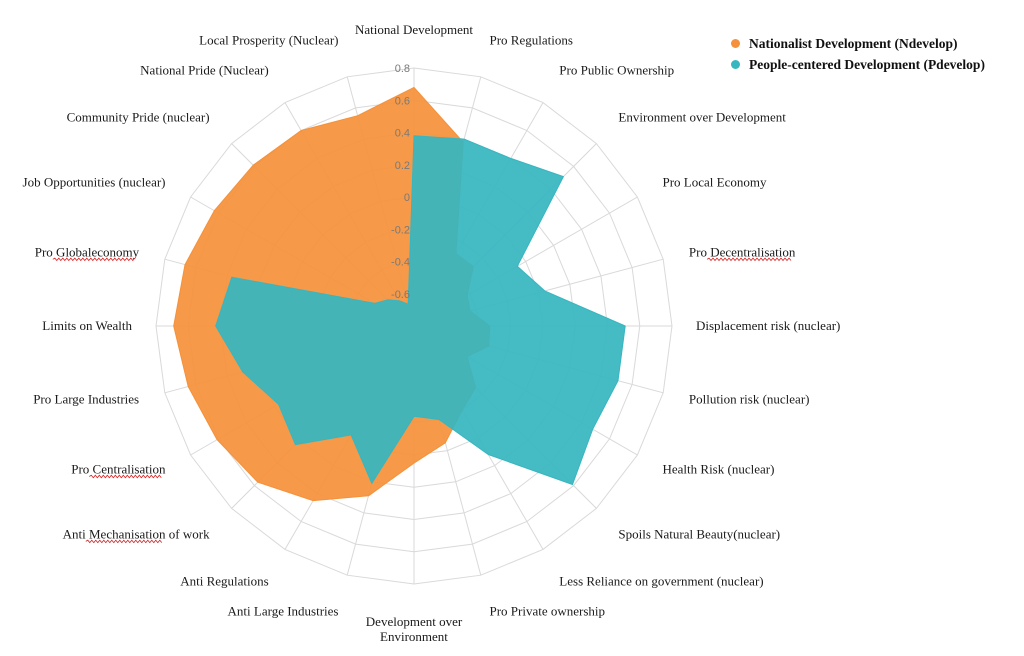 The image size is (1024, 656). I want to click on axis-label-job-opportunities-nuclear: Job Opportunities (nuclear), so click(94, 182).